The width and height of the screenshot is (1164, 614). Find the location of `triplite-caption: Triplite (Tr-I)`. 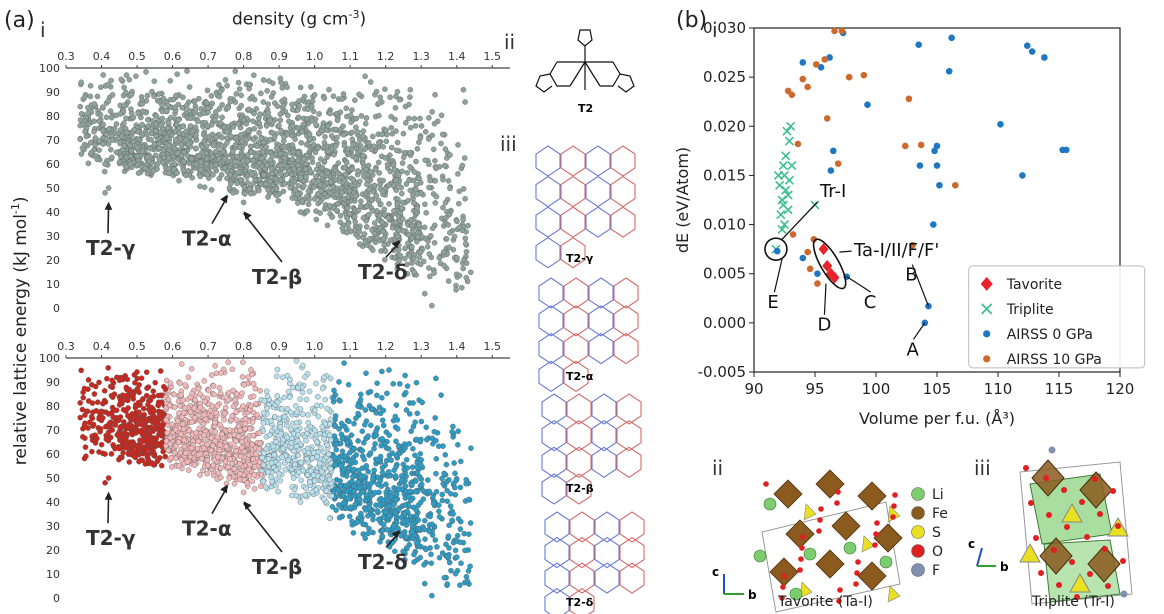

triplite-caption: Triplite (Tr-I) is located at coordinates (1073, 602).